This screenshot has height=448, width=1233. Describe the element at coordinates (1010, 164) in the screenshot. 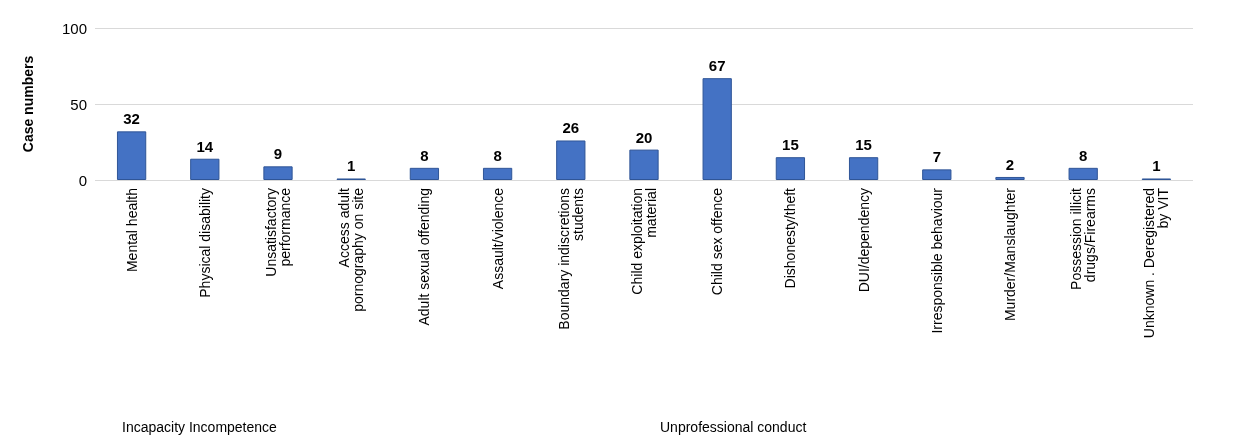

I see `data-label: 2` at that location.